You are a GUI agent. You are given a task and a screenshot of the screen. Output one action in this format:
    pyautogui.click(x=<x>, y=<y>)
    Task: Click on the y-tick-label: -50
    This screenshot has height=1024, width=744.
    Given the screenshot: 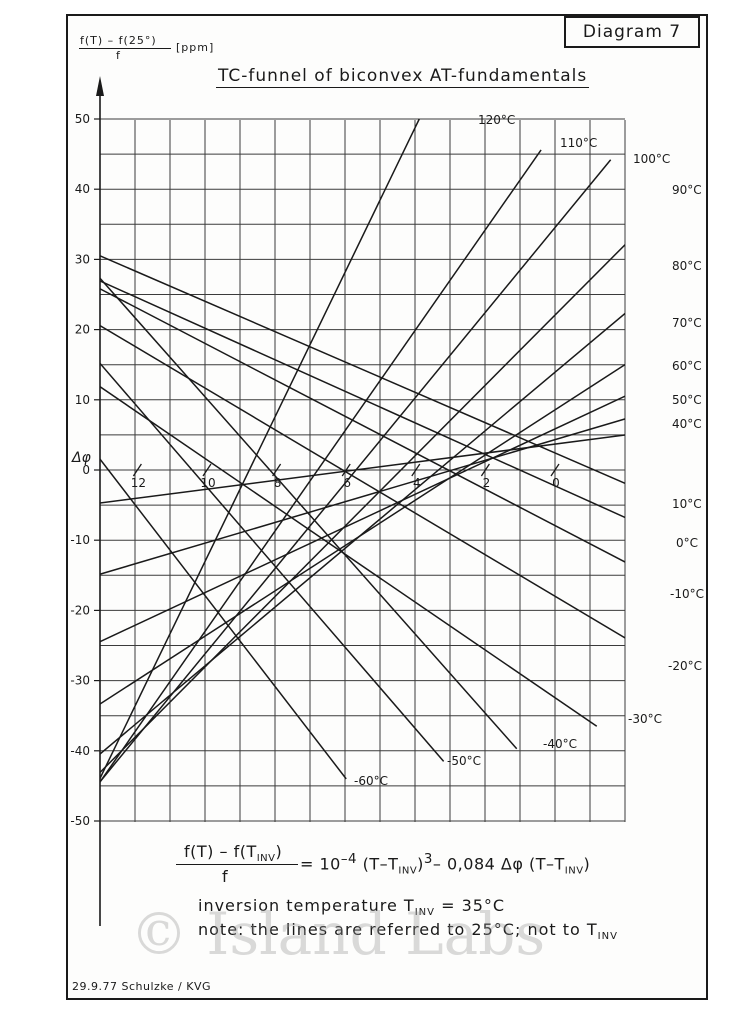 What is the action you would take?
    pyautogui.click(x=80, y=821)
    